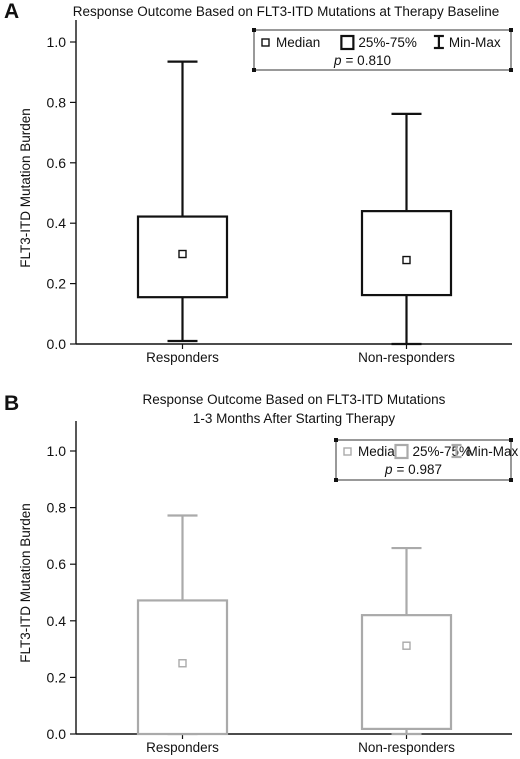  Describe the element at coordinates (11, 403) in the screenshot. I see `panel-letter: B` at that location.